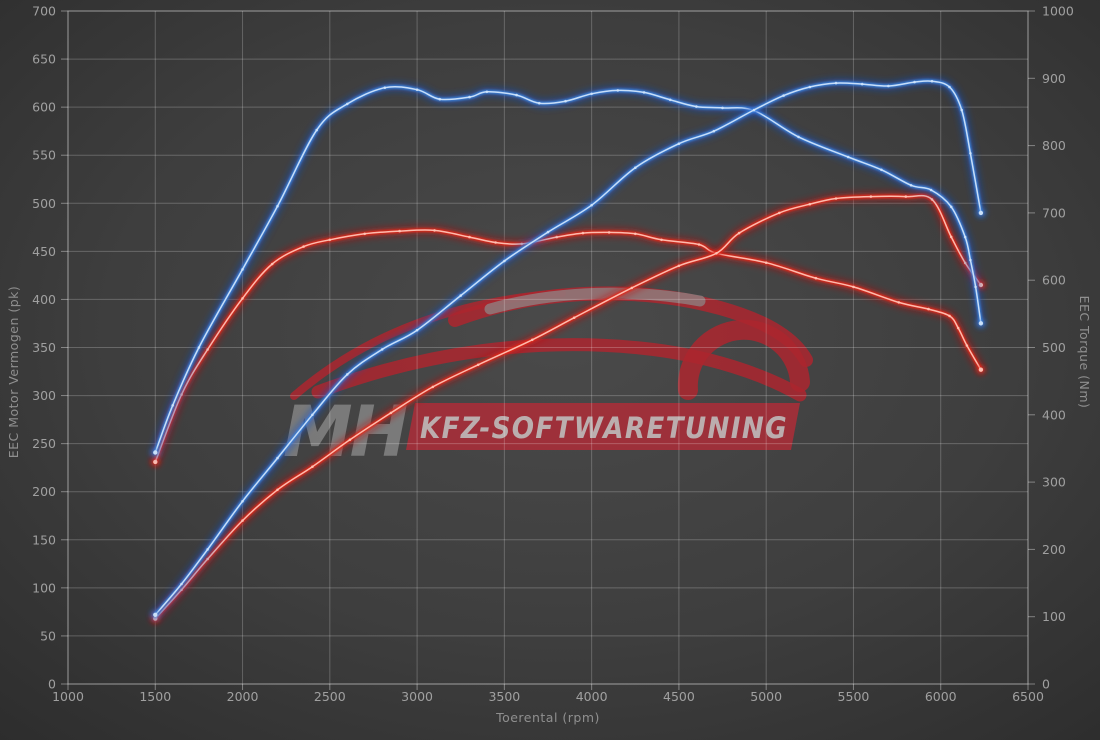  What do you see at coordinates (1028, 696) in the screenshot?
I see `x-tick-label: 6500` at bounding box center [1028, 696].